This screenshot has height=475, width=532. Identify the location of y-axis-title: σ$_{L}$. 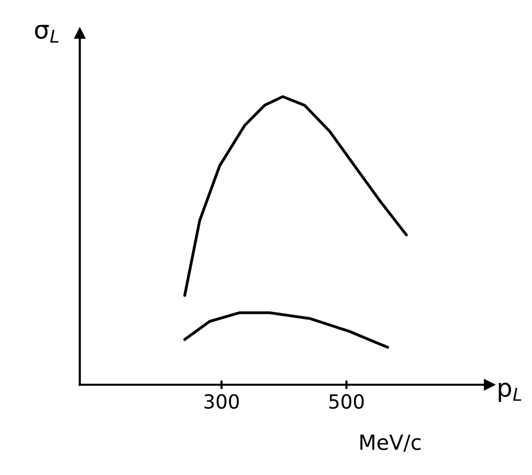
(46, 33).